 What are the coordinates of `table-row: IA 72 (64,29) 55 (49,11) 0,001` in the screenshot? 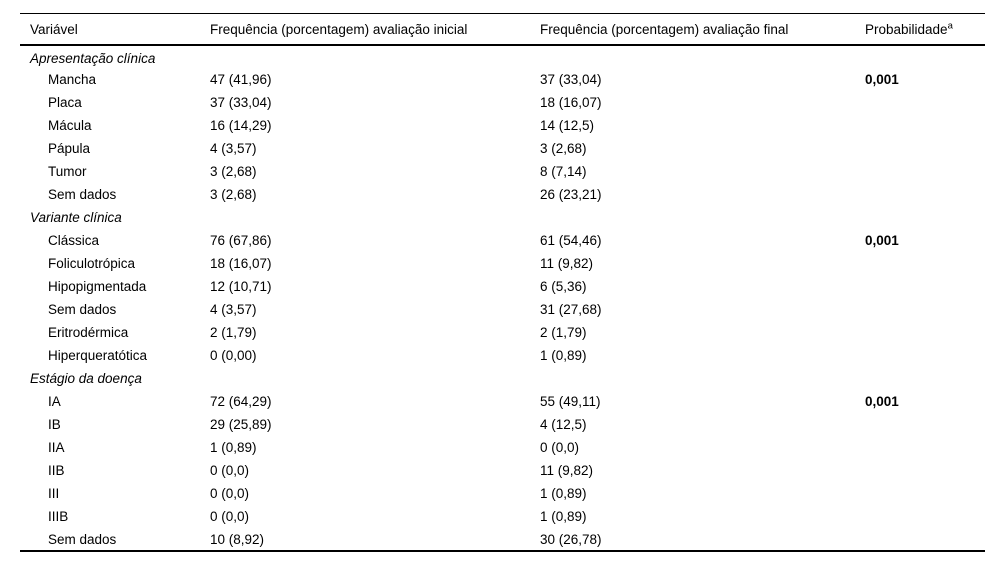 It's located at (502, 401).